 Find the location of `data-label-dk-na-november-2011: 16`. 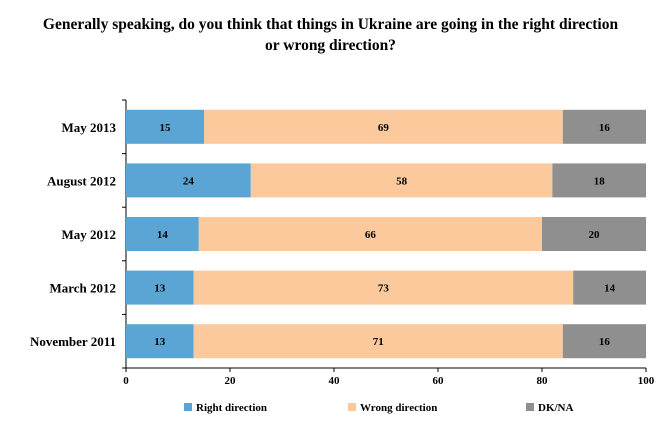

data-label-dk-na-november-2011: 16 is located at coordinates (605, 342).